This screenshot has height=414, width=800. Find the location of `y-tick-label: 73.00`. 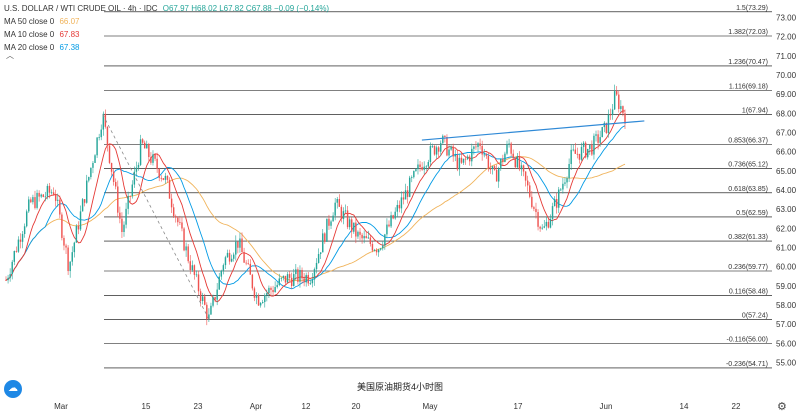

y-tick-label: 73.00 is located at coordinates (786, 17).